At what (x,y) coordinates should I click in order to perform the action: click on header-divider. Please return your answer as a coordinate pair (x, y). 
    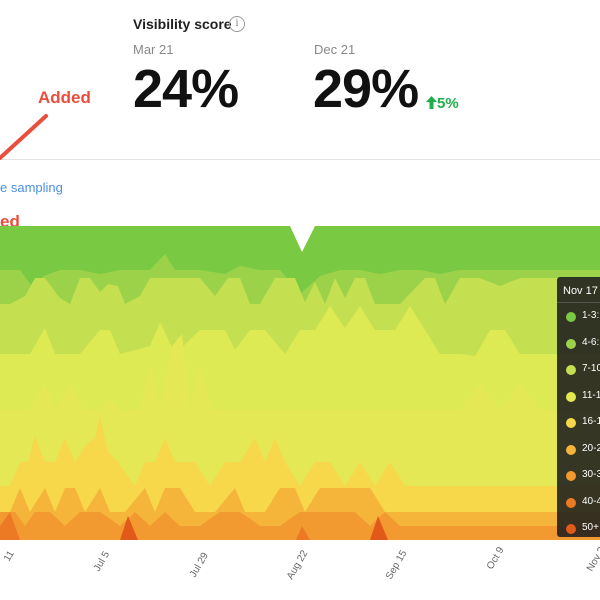
    Looking at the image, I should click on (300, 159).